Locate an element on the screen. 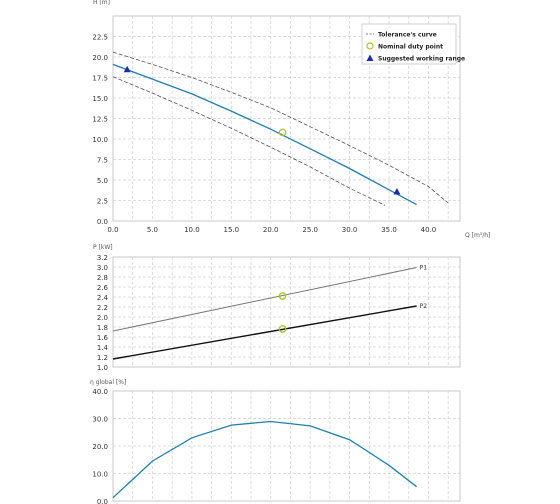 This screenshot has height=504, width=560. y-tick-label: 1.2 is located at coordinates (102, 358).